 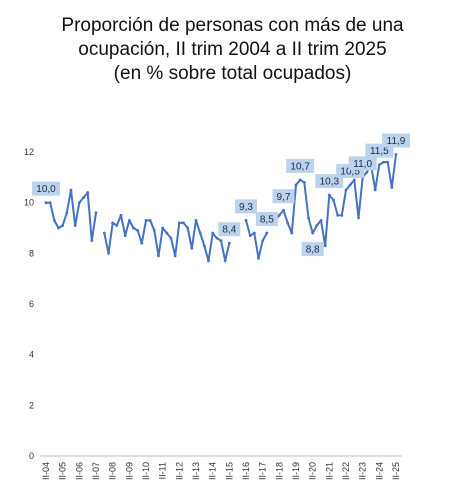 I want to click on x-tick-label: II-10, so click(x=146, y=471).